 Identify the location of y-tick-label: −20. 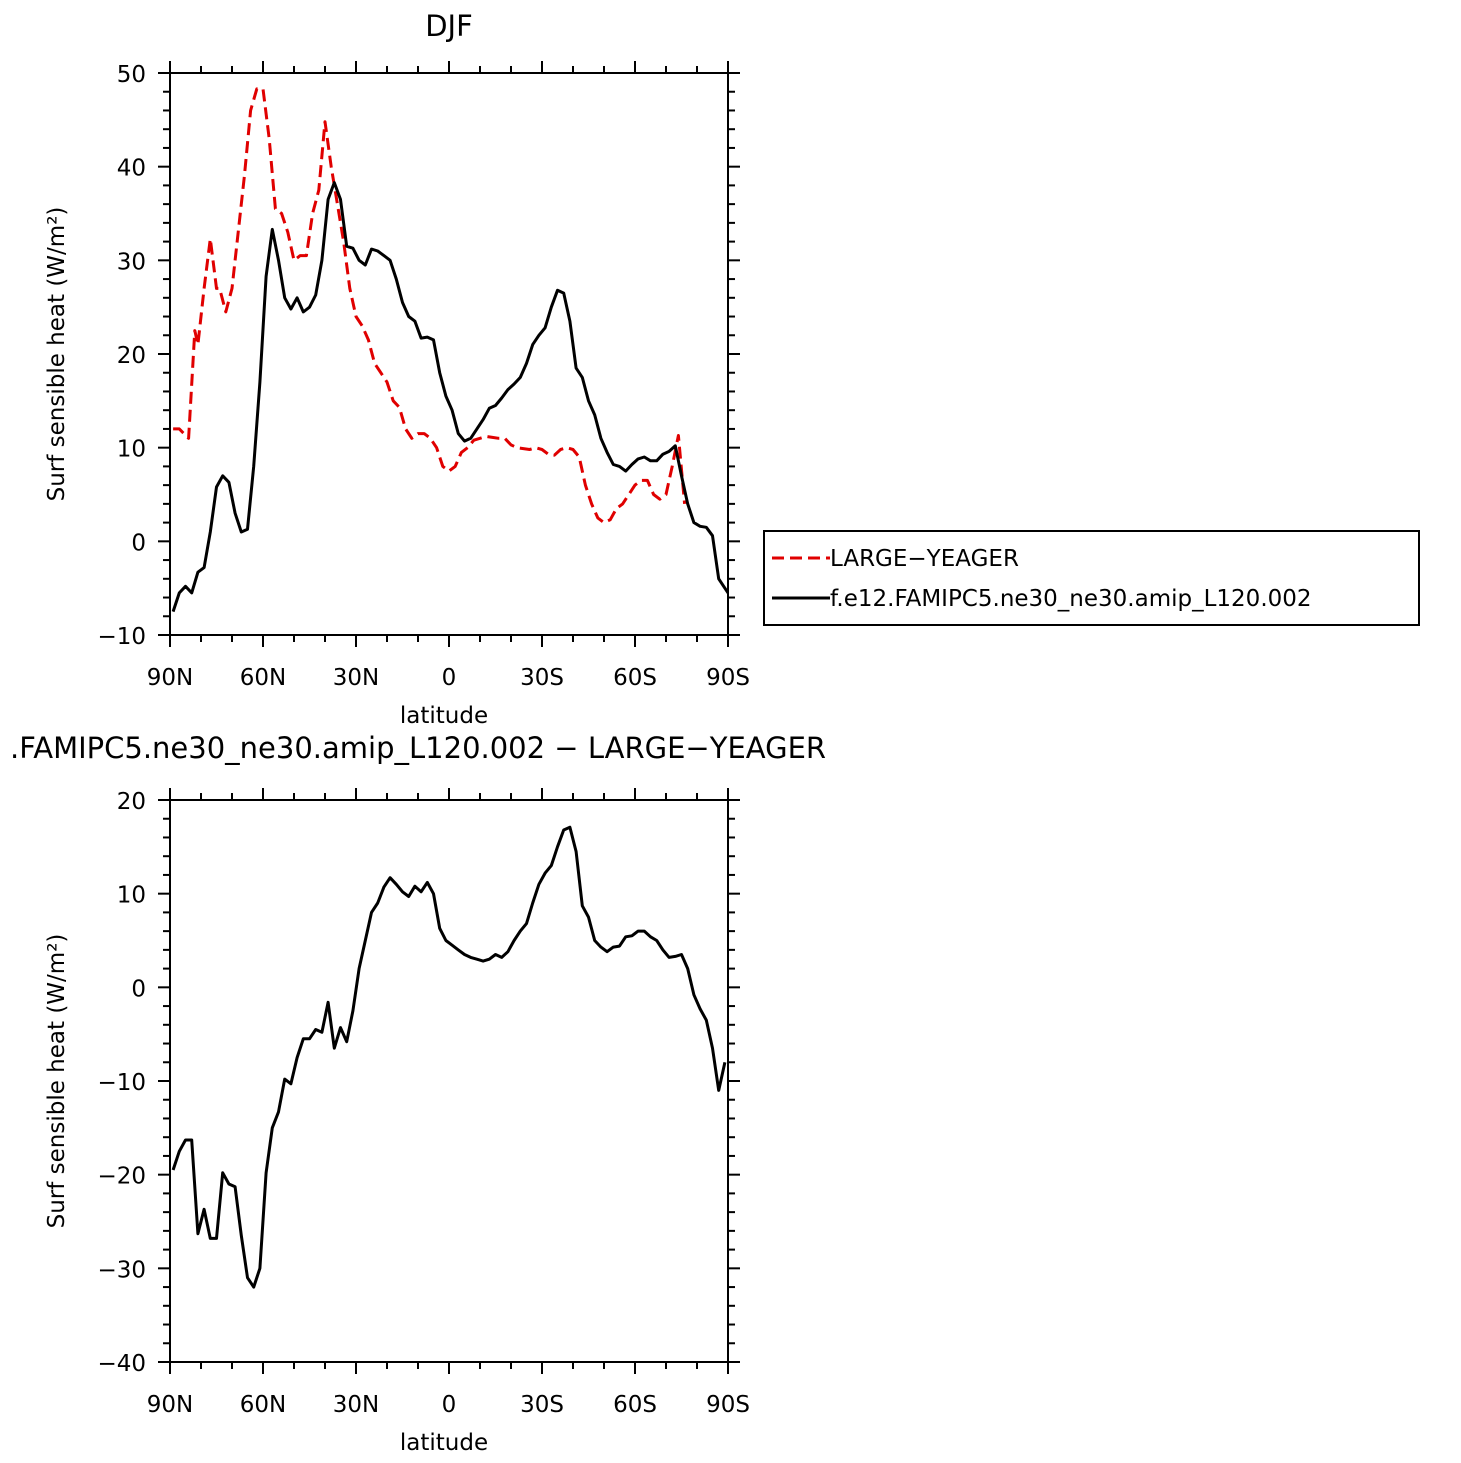
(121, 1177).